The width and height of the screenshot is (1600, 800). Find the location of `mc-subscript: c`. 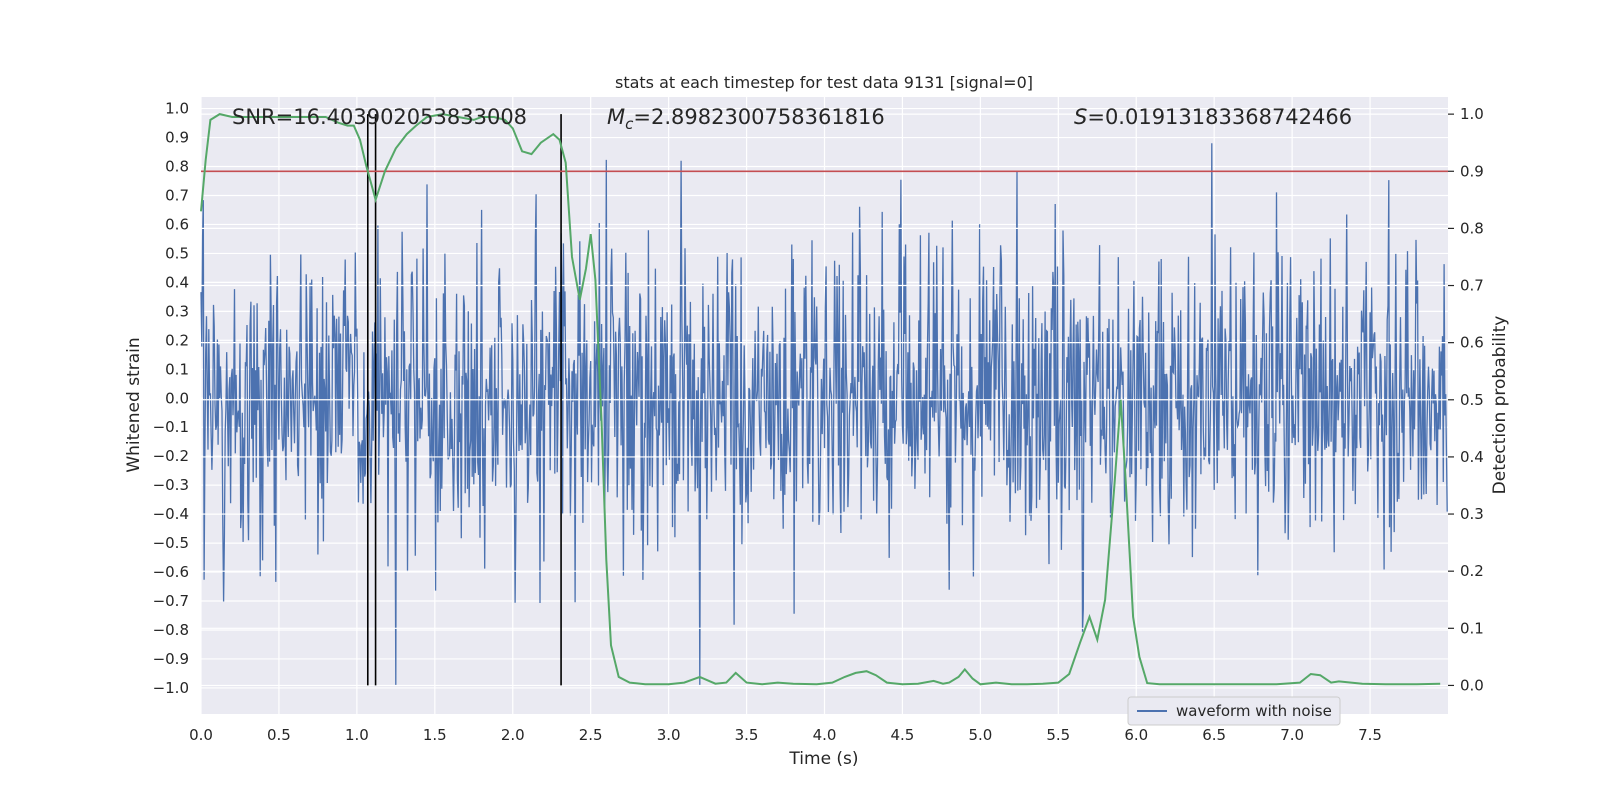

mc-subscript: c is located at coordinates (629, 124).